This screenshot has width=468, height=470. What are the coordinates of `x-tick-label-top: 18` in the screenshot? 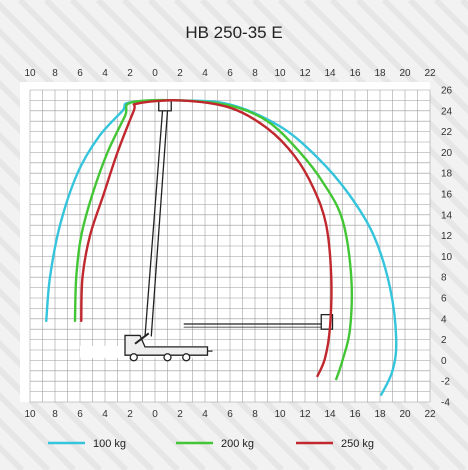 It's located at (380, 73).